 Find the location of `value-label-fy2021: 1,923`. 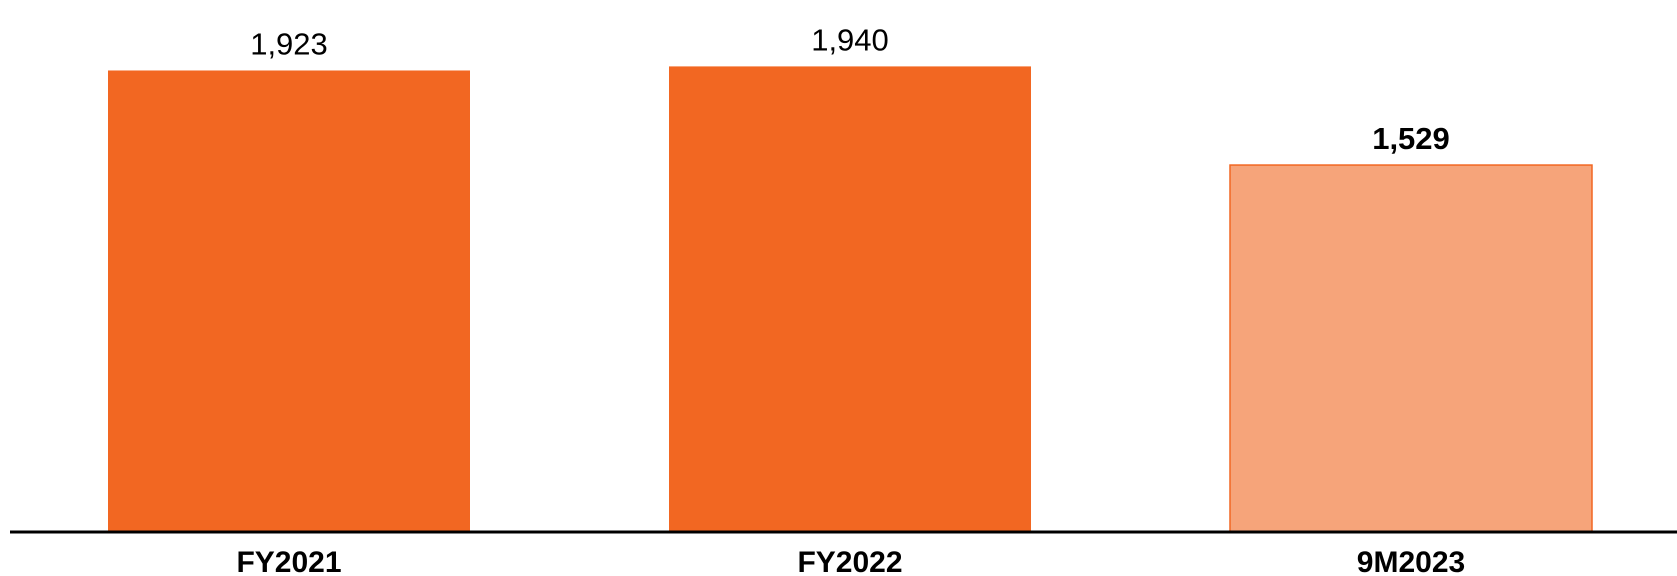

value-label-fy2021: 1,923 is located at coordinates (289, 43).